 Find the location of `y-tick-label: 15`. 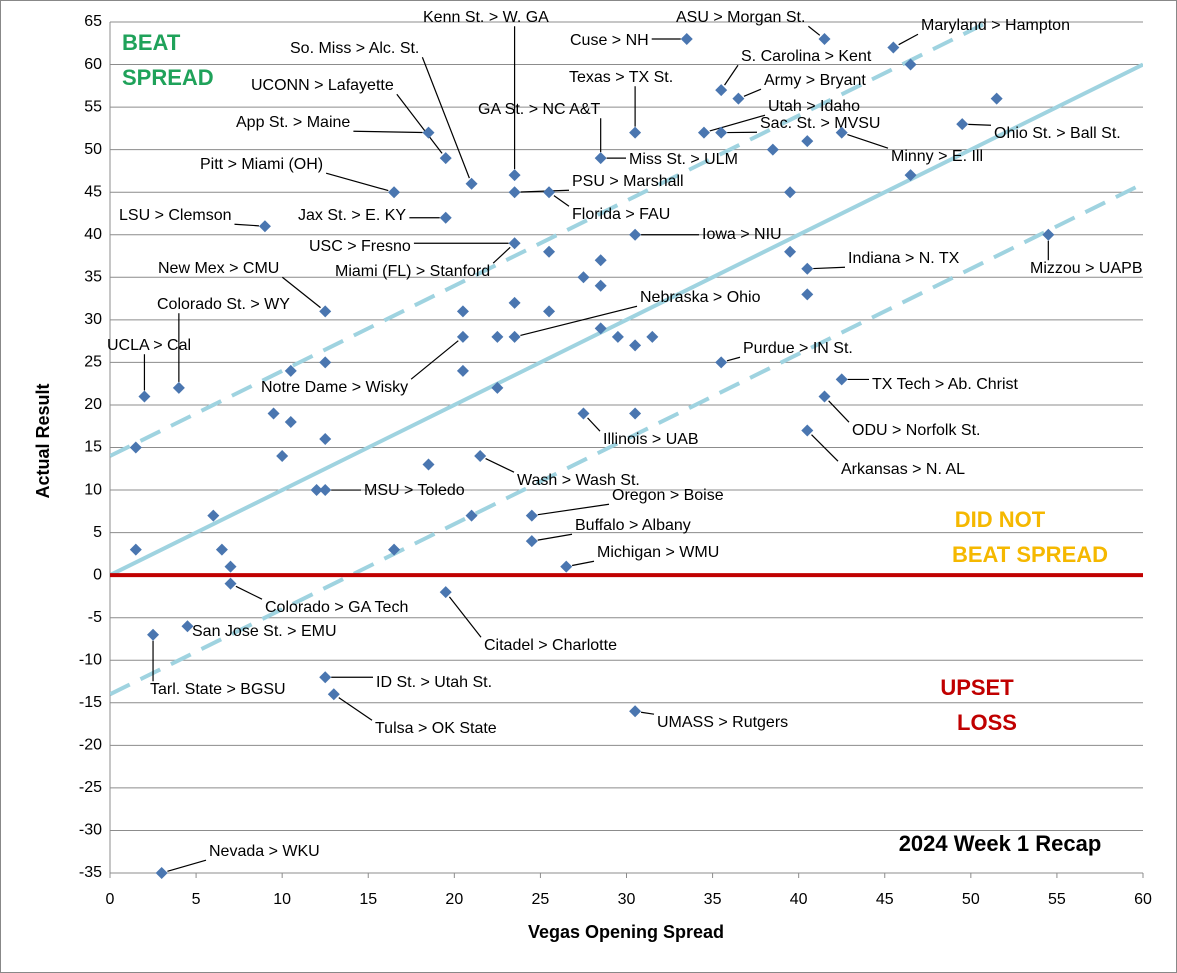

y-tick-label: 15 is located at coordinates (93, 447).